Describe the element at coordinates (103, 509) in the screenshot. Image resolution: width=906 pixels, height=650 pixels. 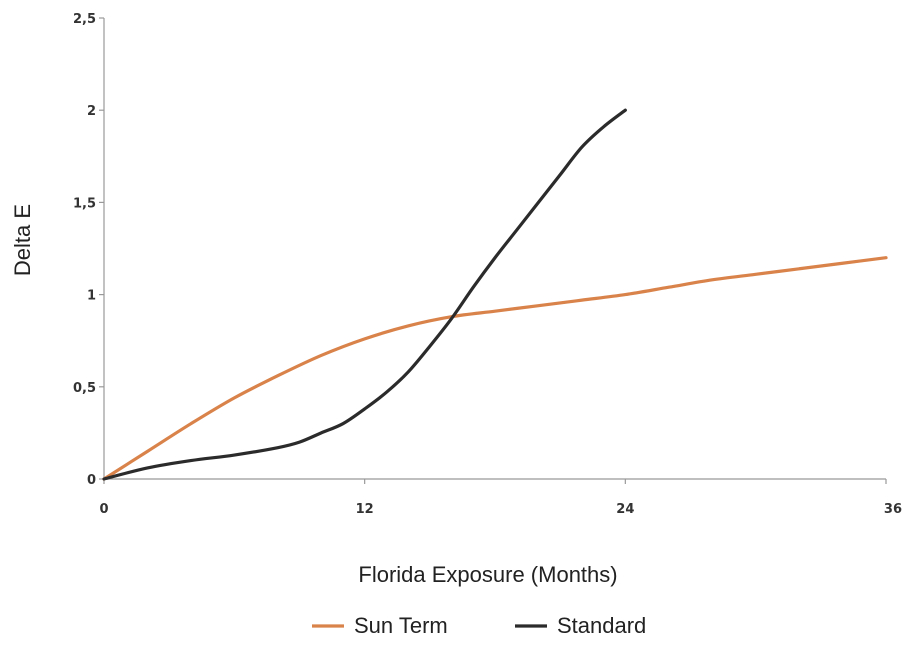
I see `x-tick-label: 0` at that location.